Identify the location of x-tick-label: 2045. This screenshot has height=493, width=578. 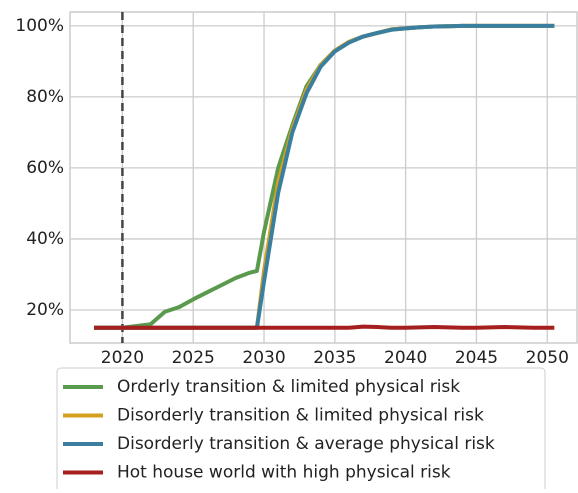
(476, 358).